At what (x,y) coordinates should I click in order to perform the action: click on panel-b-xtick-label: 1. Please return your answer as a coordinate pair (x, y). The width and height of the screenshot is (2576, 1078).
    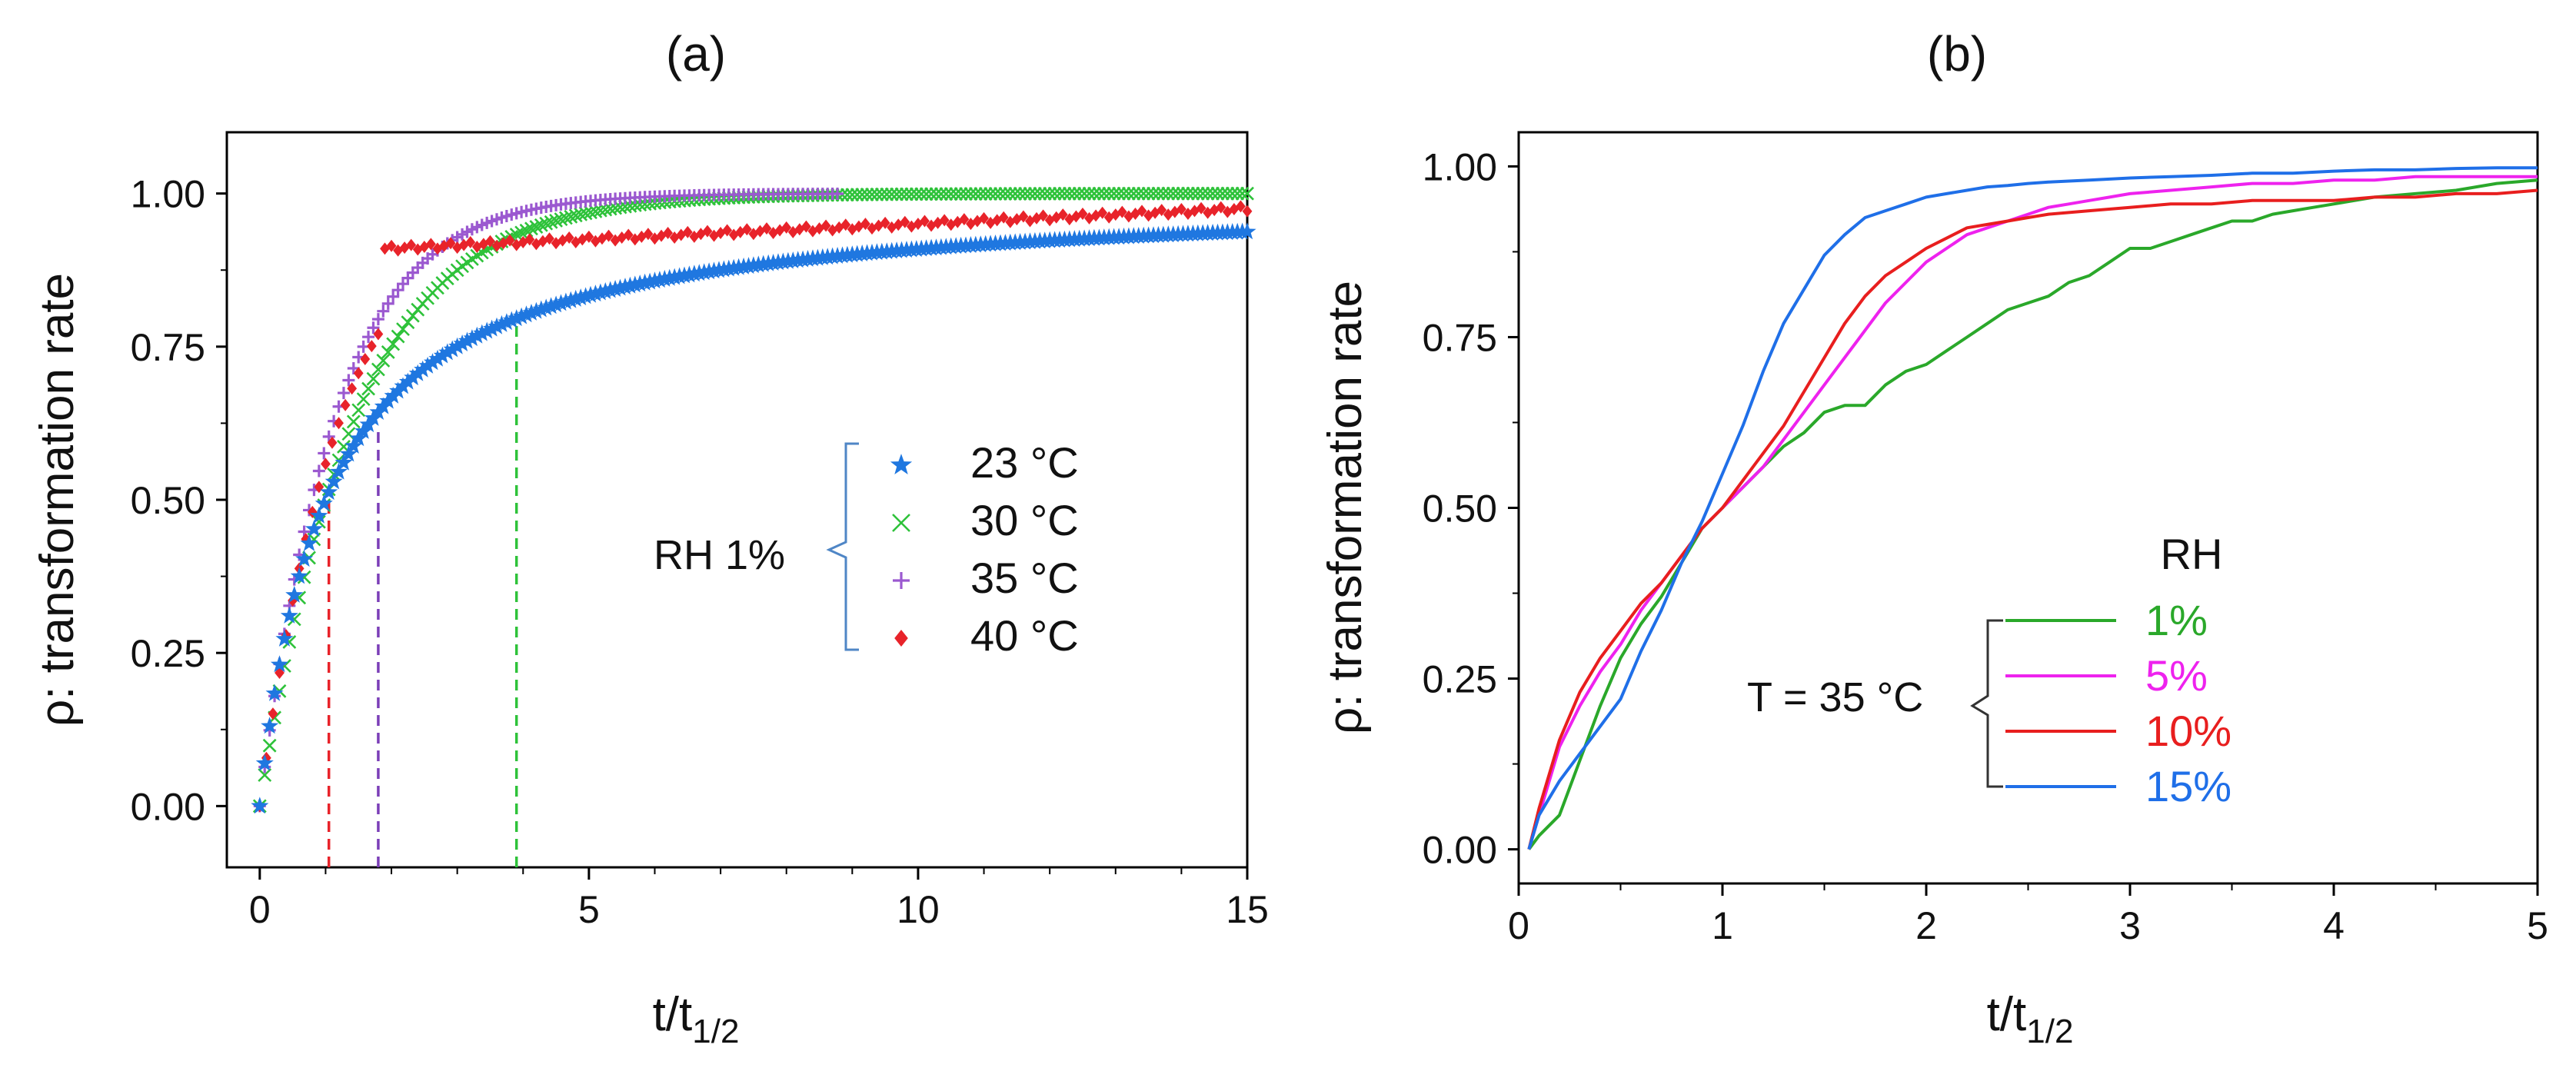
    Looking at the image, I should click on (1723, 925).